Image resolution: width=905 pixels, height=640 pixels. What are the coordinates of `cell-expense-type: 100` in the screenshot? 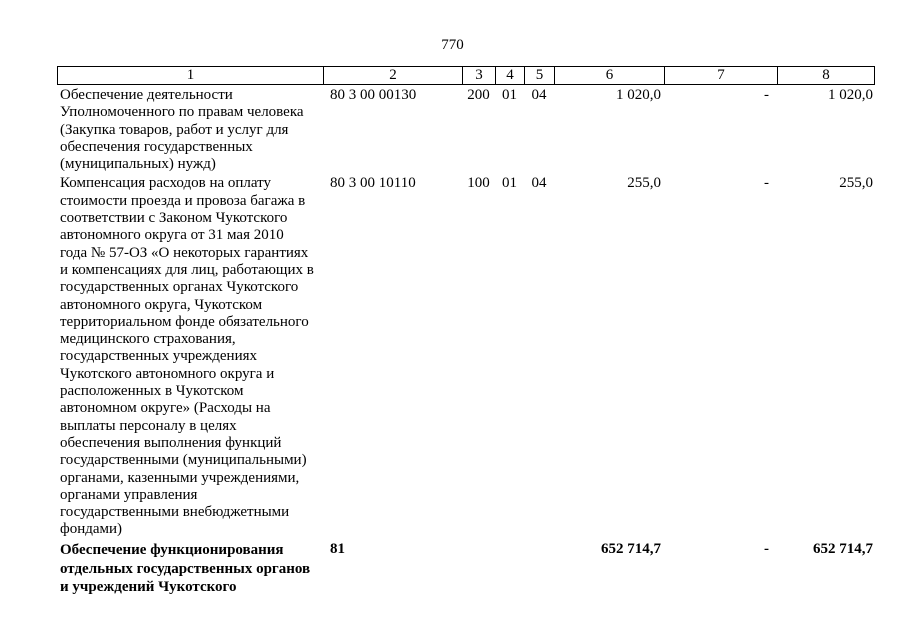 It's located at (478, 183).